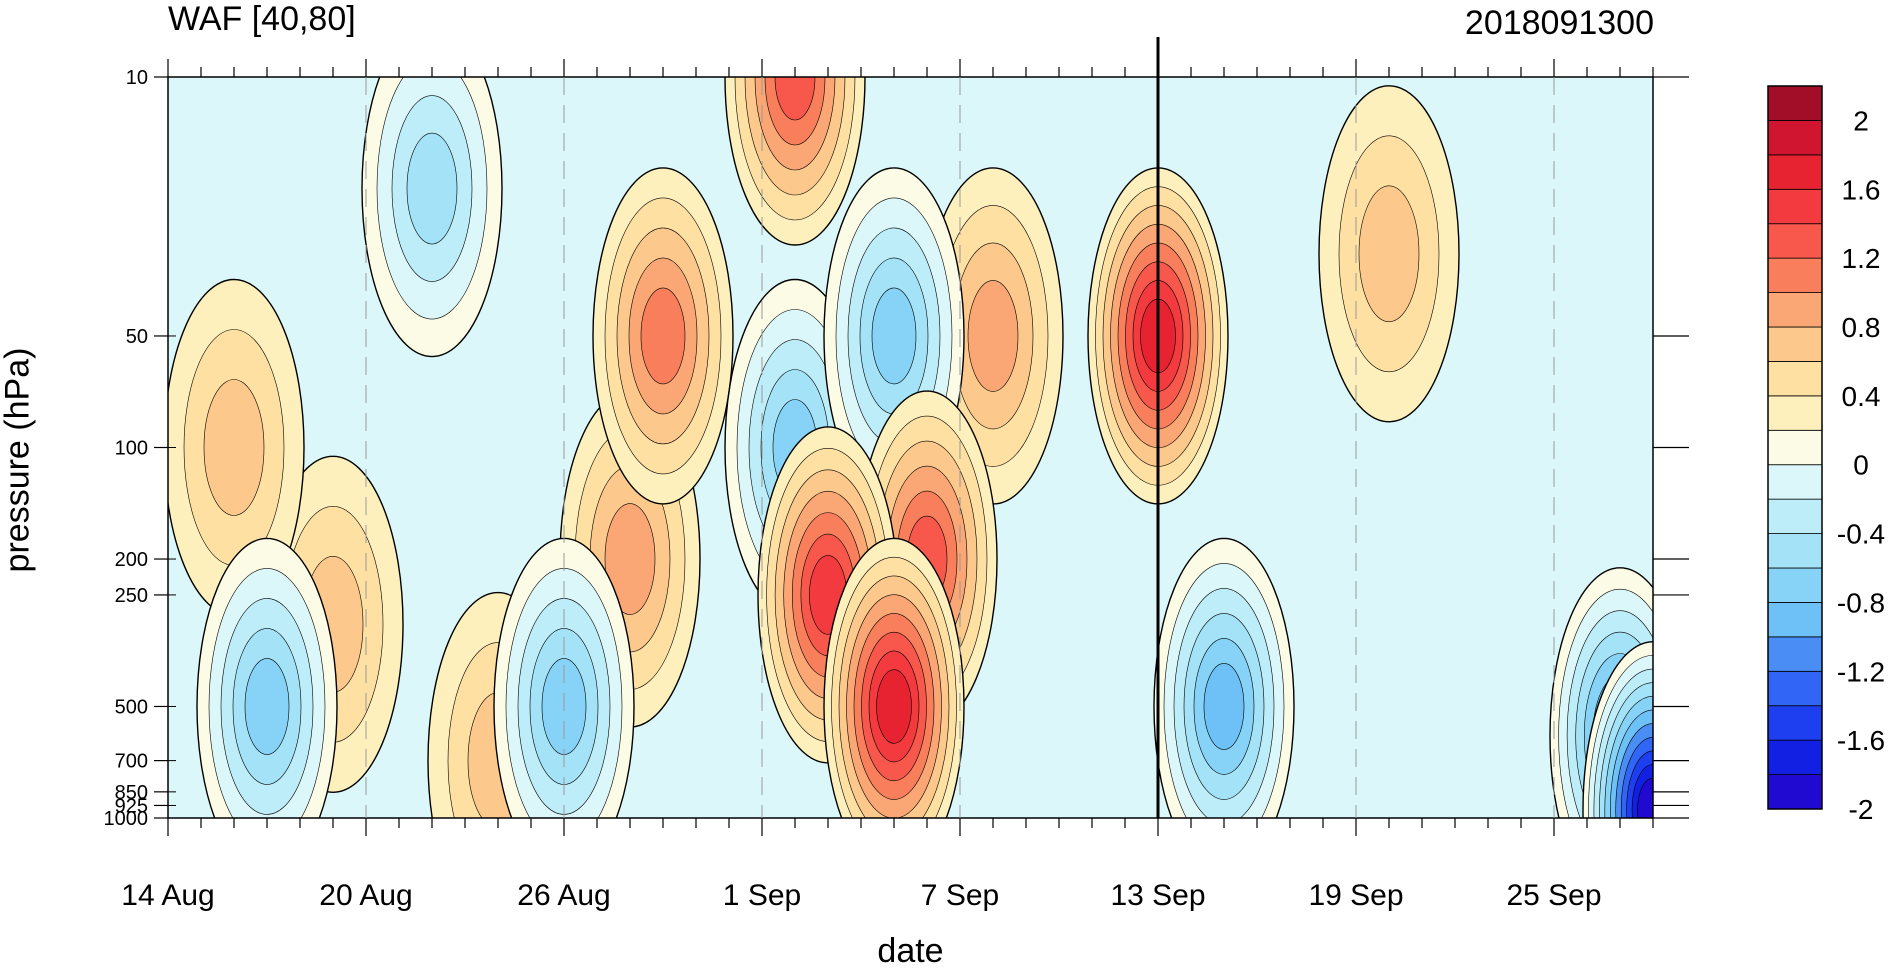 Image resolution: width=1889 pixels, height=971 pixels. Describe the element at coordinates (1861, 396) in the screenshot. I see `colorbar-label: 0.4` at that location.